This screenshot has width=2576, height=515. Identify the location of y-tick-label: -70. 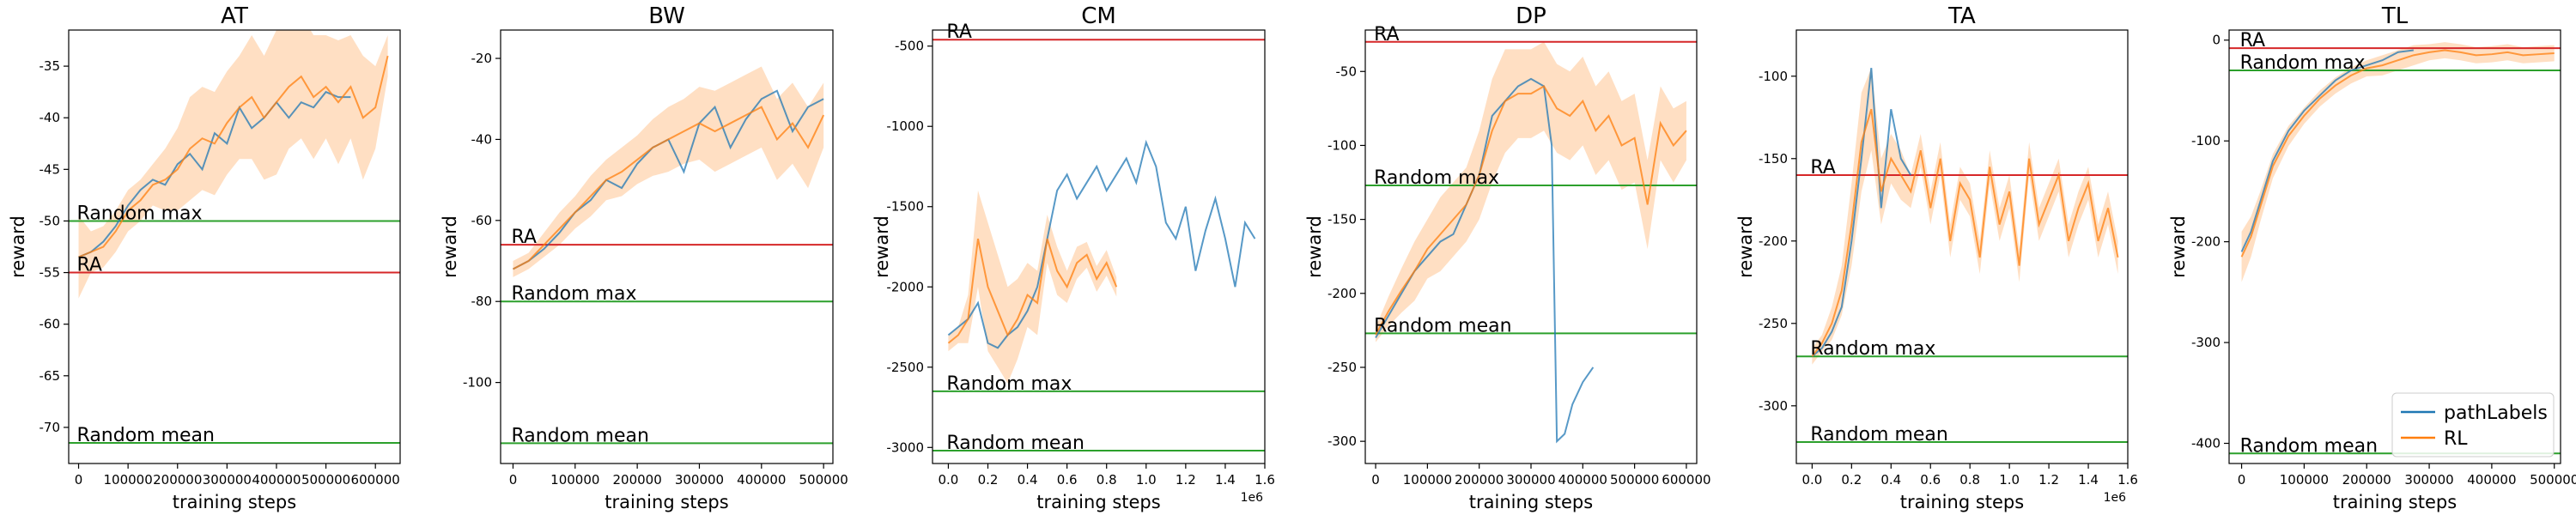
(50, 427).